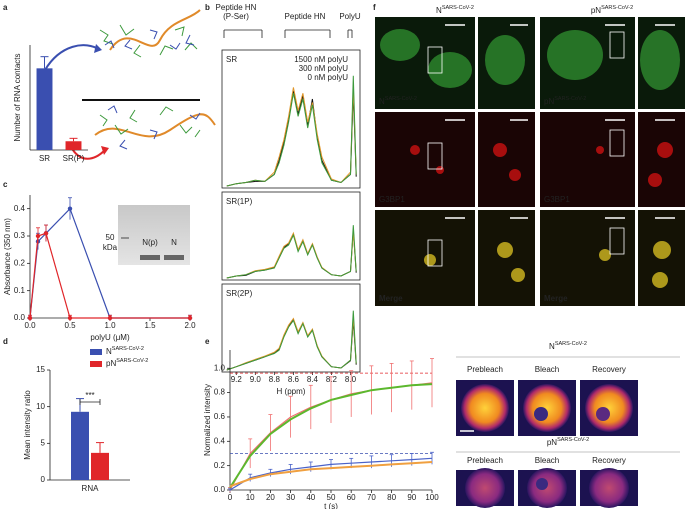 Image resolution: width=685 pixels, height=509 pixels. Describe the element at coordinates (220, 392) in the screenshot. I see `y-tick-label: 0.8` at that location.